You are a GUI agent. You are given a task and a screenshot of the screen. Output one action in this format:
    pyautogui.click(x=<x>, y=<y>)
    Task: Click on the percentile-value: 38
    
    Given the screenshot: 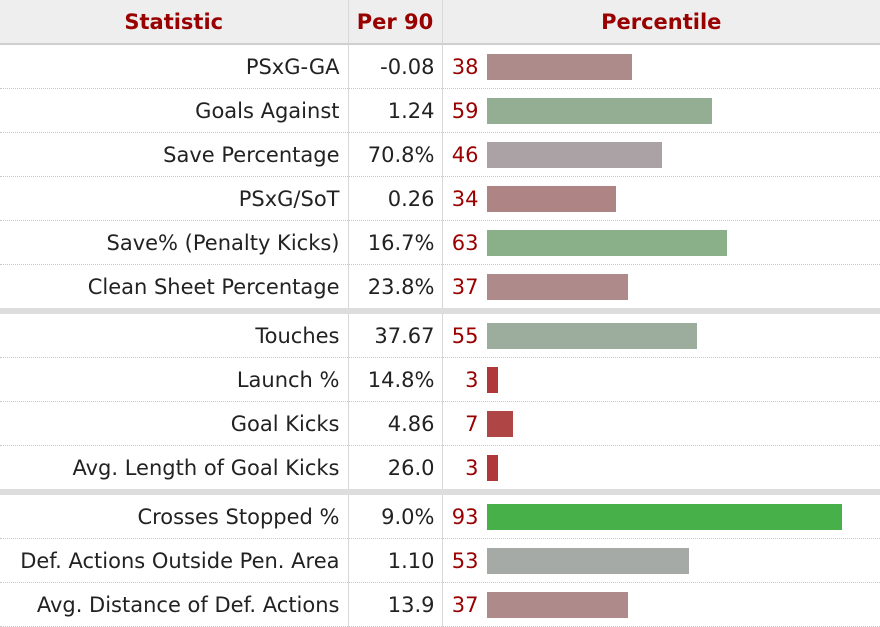 What is the action you would take?
    pyautogui.click(x=465, y=67)
    